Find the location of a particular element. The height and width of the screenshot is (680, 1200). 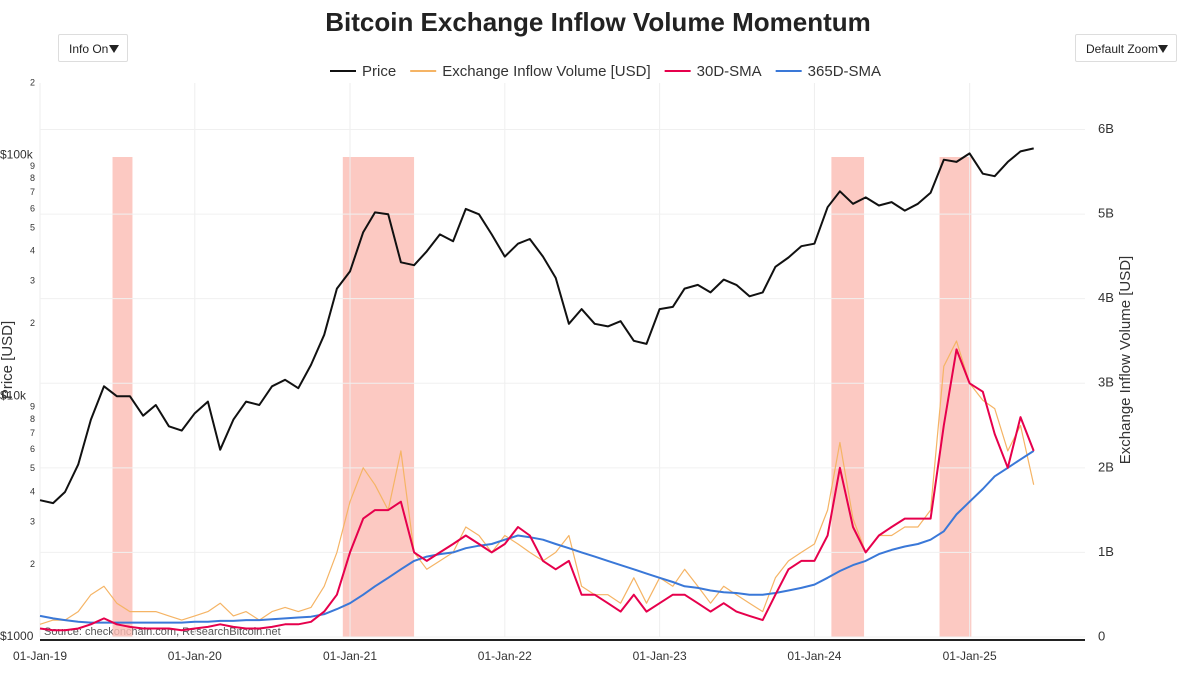

x-tick-label: 01-Jan-21 is located at coordinates (350, 656).